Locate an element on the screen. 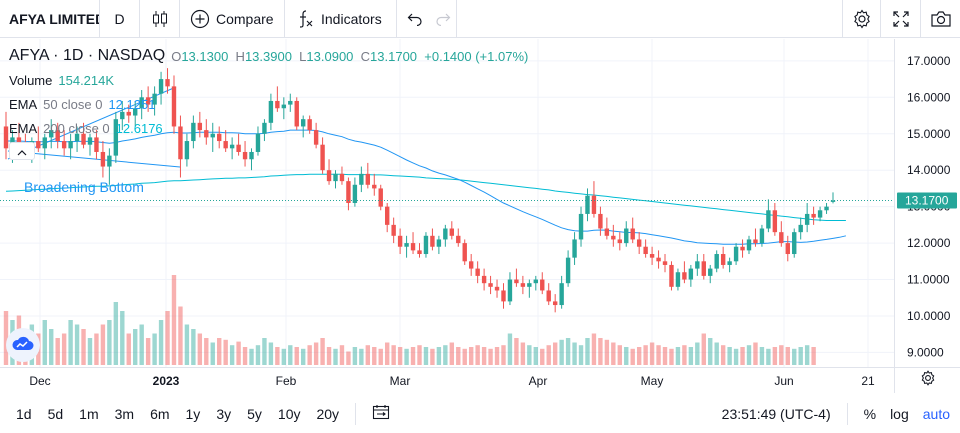 The height and width of the screenshot is (433, 960). log-scale-button: log is located at coordinates (899, 413).